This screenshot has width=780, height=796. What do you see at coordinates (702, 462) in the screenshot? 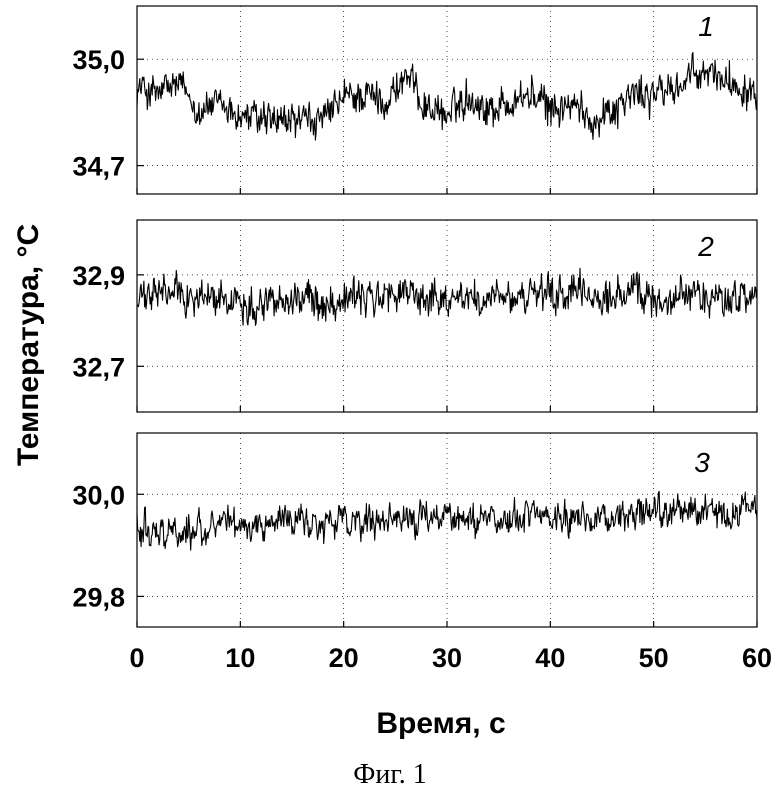
I see `panel-number: 3` at bounding box center [702, 462].